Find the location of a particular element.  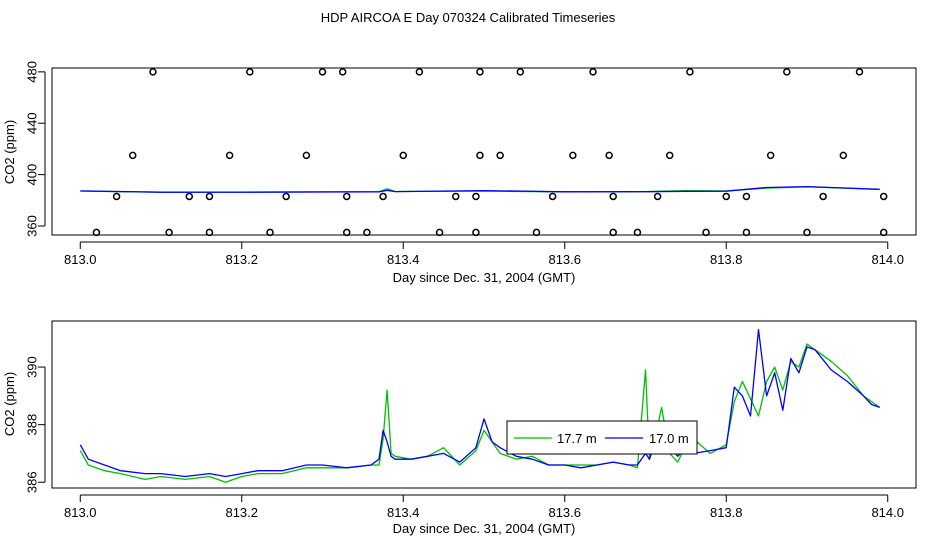

series-line-blue is located at coordinates (480, 189).